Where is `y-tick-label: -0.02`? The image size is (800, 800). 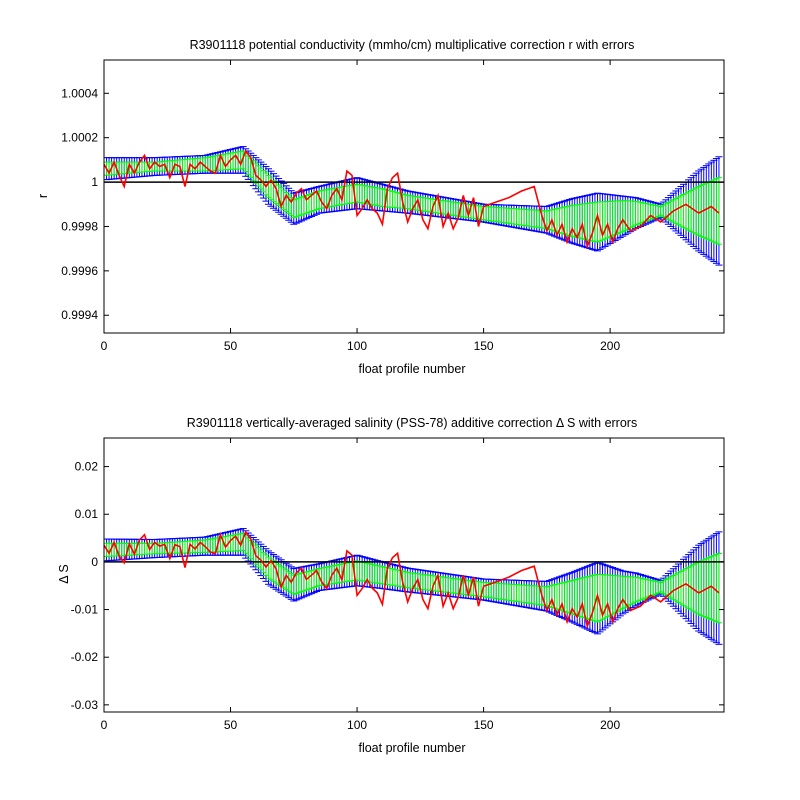
y-tick-label: -0.02 is located at coordinates (85, 657).